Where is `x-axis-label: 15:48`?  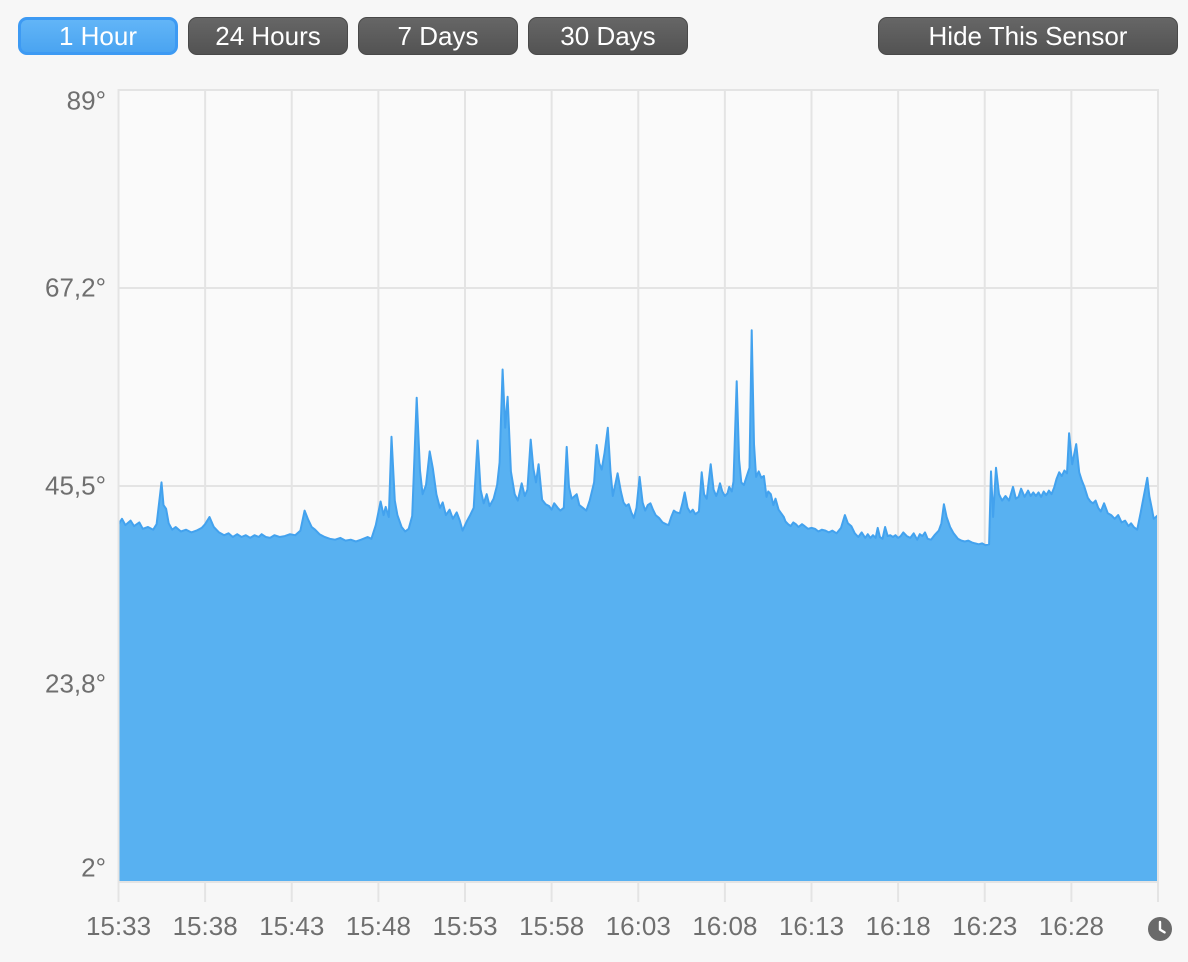 x-axis-label: 15:48 is located at coordinates (378, 926).